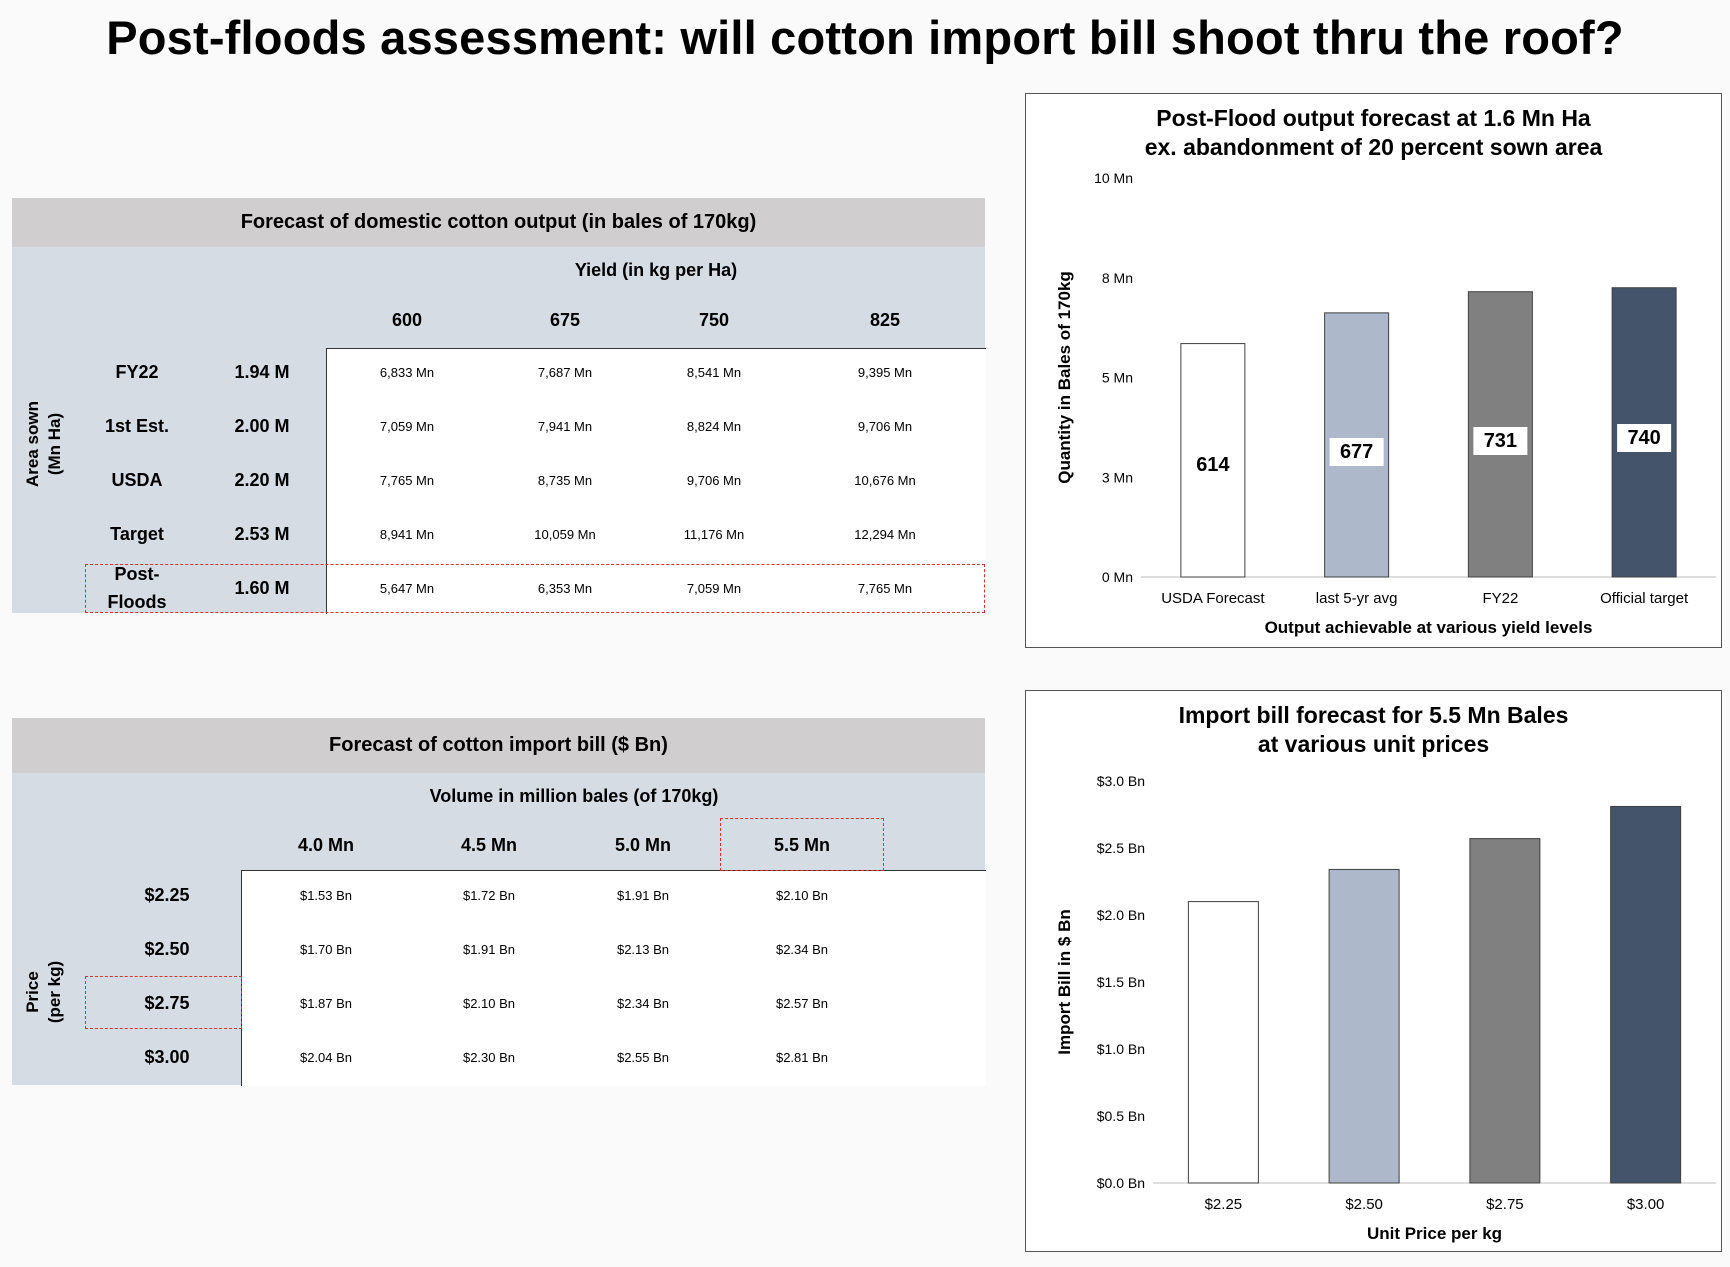  I want to click on import-cell: $1.70 Bn, so click(326, 949).